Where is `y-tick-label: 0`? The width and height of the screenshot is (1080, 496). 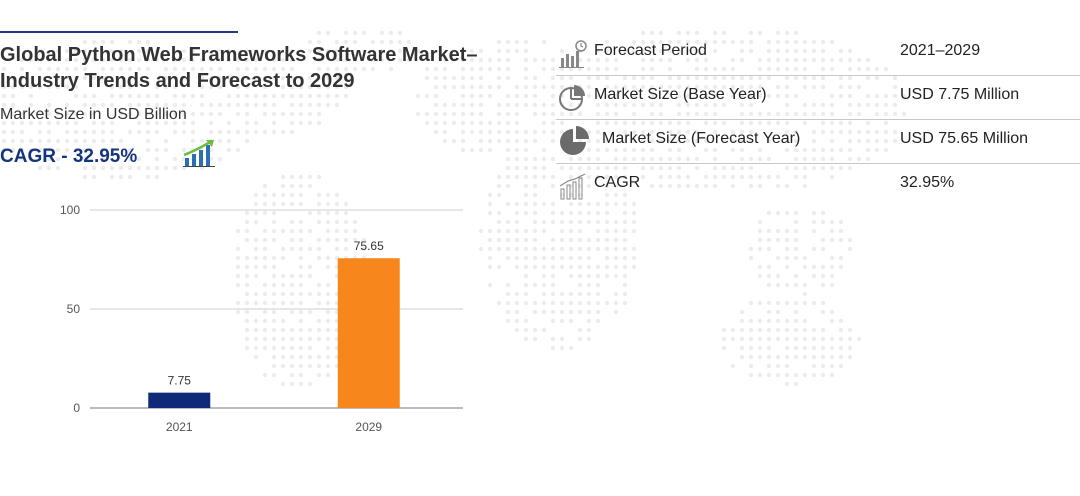 y-tick-label: 0 is located at coordinates (76, 408).